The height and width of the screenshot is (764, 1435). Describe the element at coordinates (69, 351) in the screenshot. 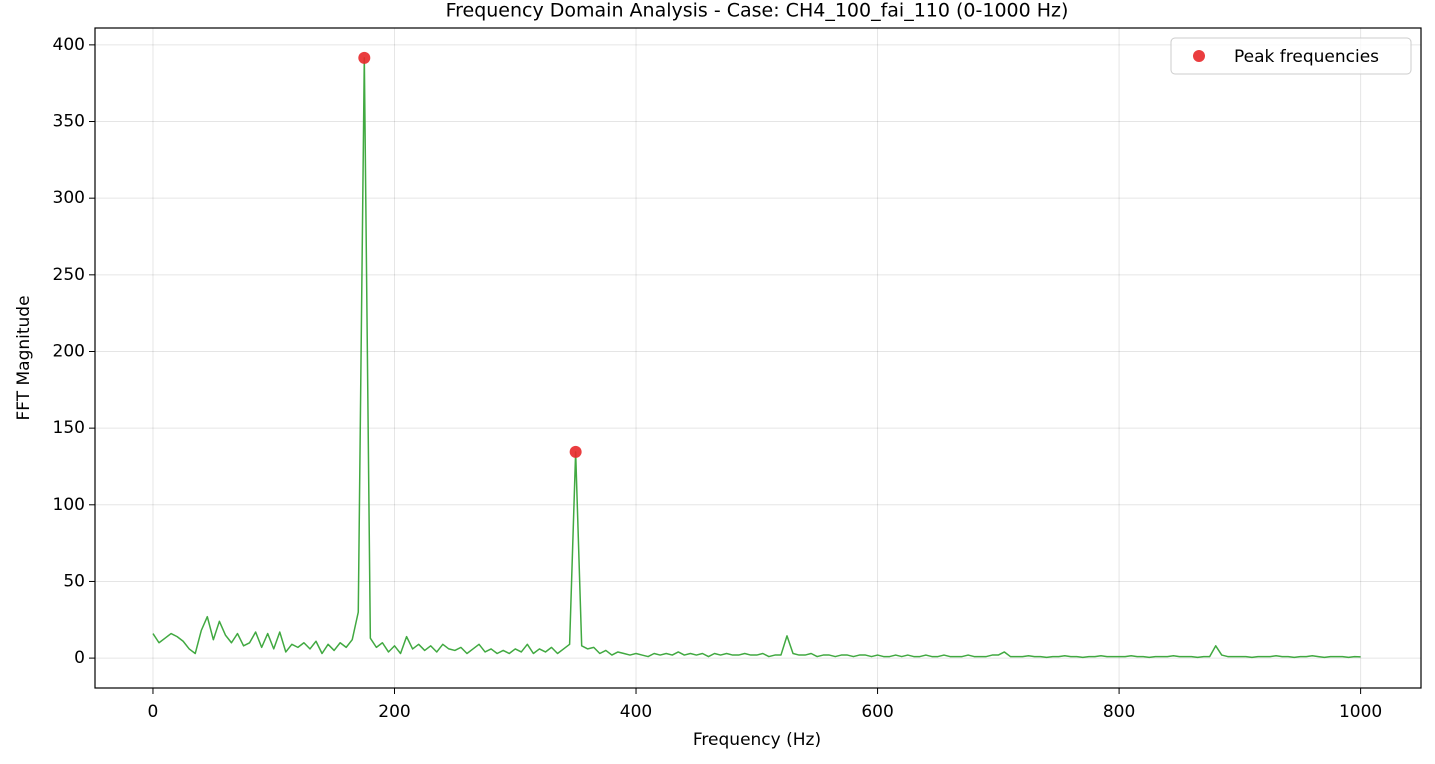

I see `y-tick-label: 200` at that location.